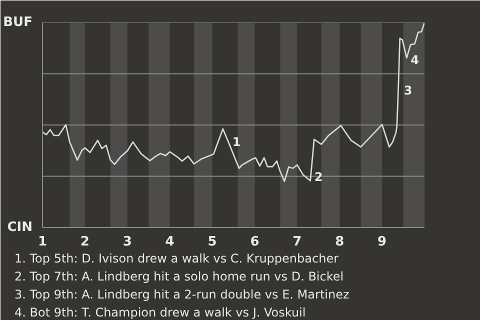  Describe the element at coordinates (127, 242) in the screenshot. I see `x-tick-label: 3` at that location.